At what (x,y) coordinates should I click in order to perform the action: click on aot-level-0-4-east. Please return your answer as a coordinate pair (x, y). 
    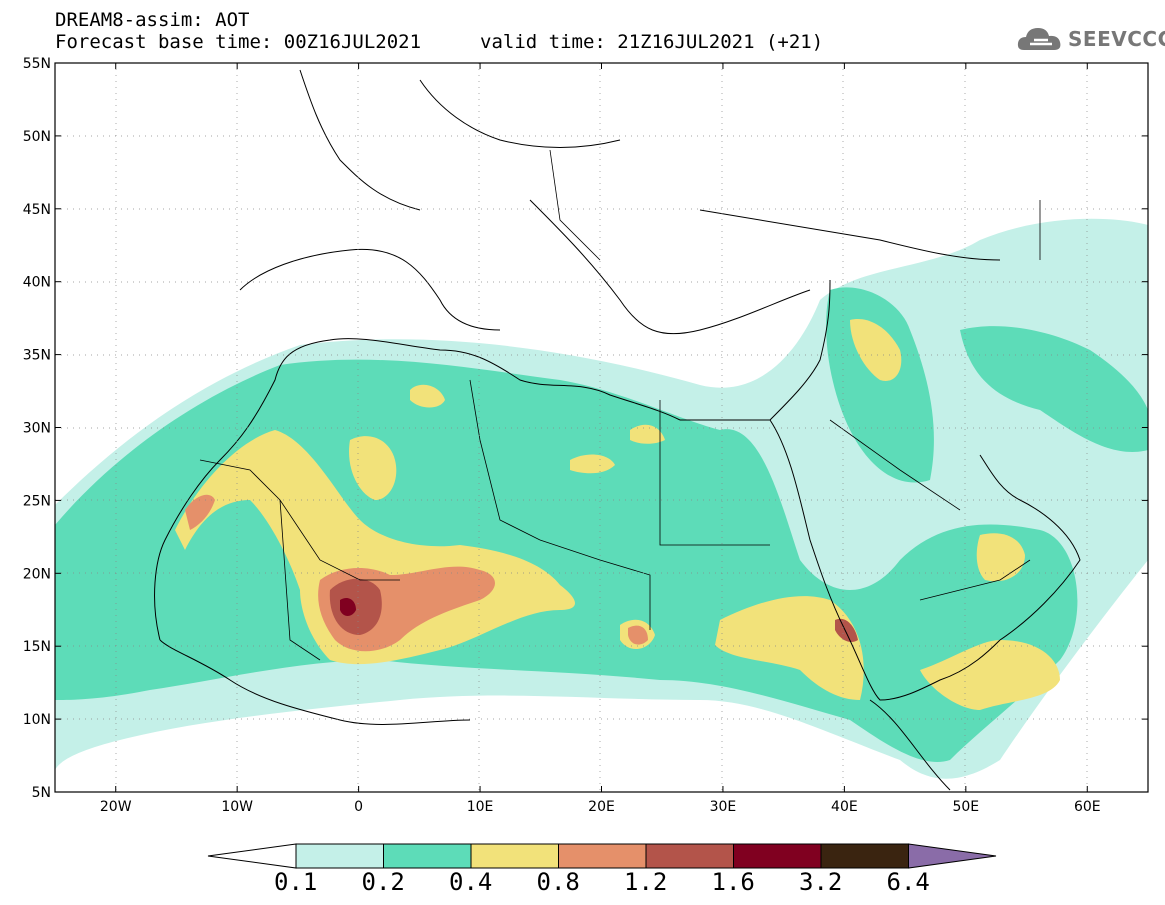
    Looking at the image, I should click on (789, 648).